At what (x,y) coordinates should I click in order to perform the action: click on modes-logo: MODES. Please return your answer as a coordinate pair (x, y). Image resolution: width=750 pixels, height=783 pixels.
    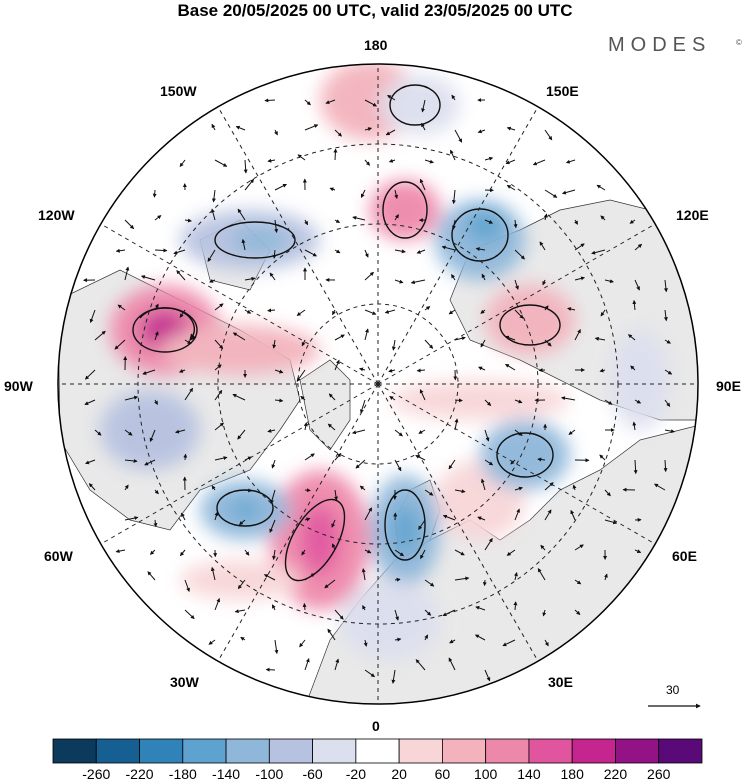
    Looking at the image, I should click on (660, 45).